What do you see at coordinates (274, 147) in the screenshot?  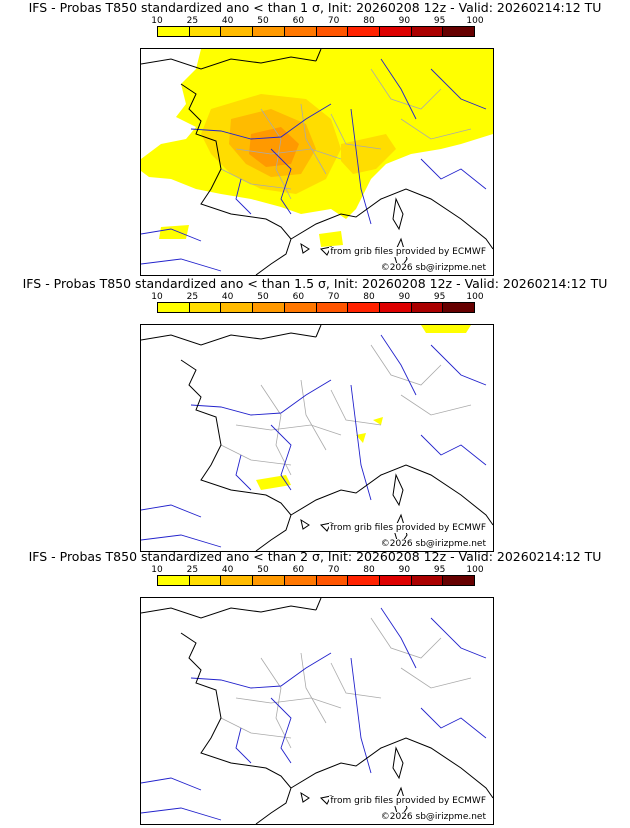 I see `shade-50-percent` at bounding box center [274, 147].